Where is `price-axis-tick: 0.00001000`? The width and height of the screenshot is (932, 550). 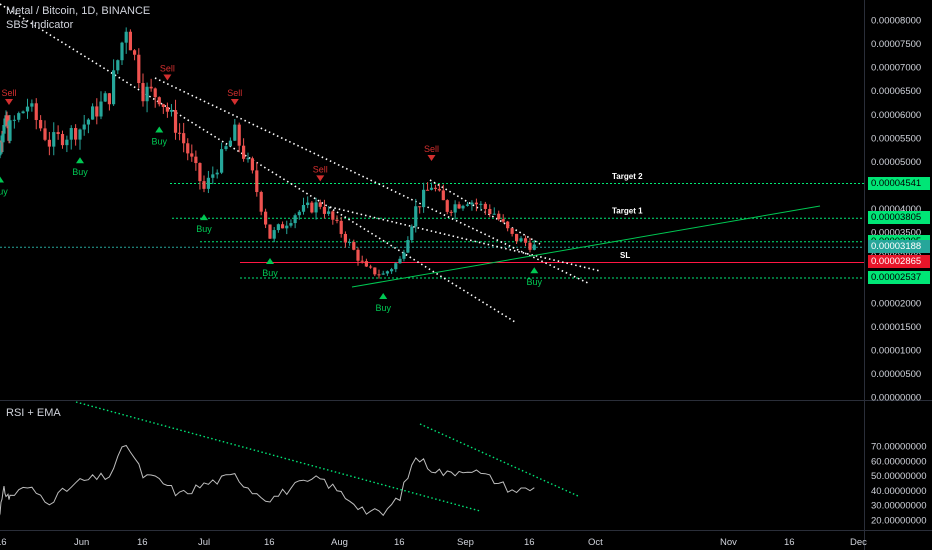
price-axis-tick: 0.00001000 is located at coordinates (896, 350).